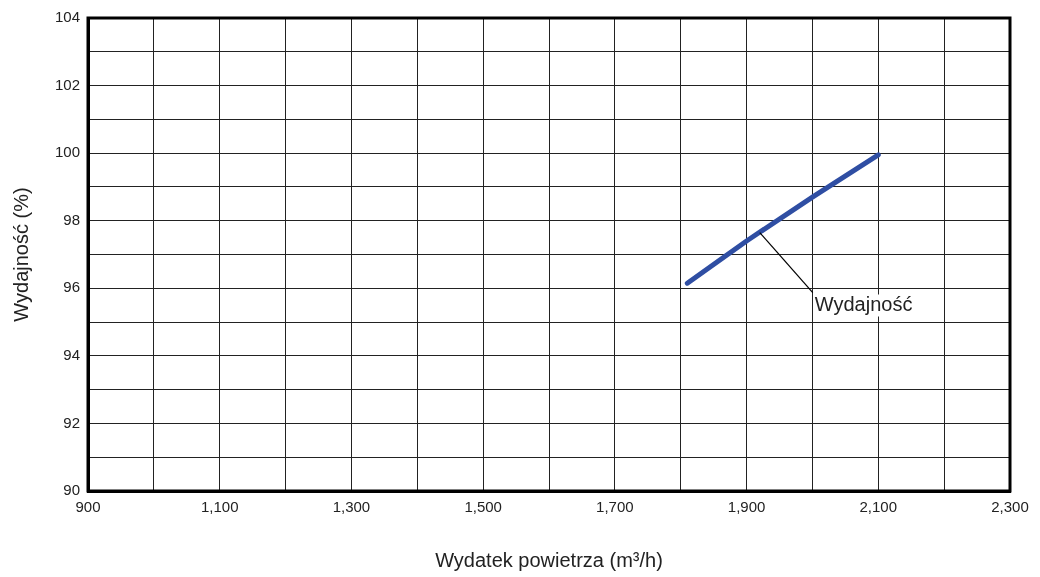 This screenshot has height=577, width=1040. What do you see at coordinates (878, 507) in the screenshot?
I see `x-tick-label: 2,100` at bounding box center [878, 507].